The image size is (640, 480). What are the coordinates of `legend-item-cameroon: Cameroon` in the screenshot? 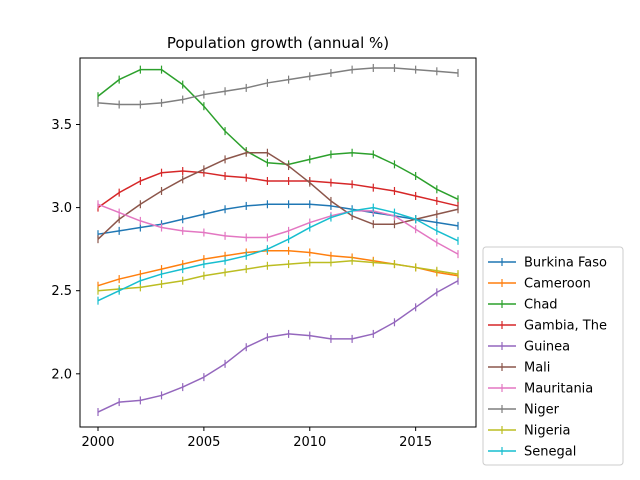 It's located at (539, 284).